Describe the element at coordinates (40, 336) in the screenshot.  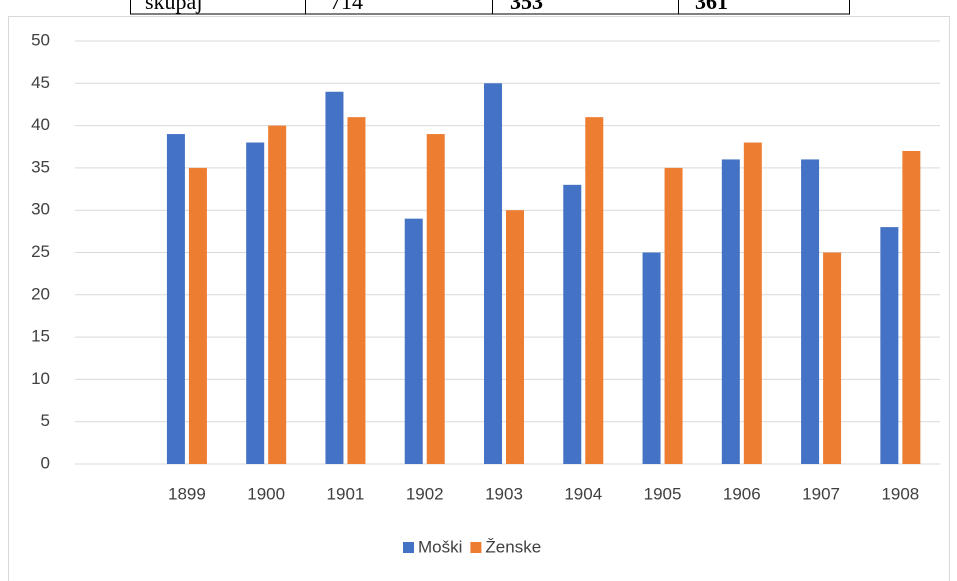
I see `y-tick-label: 15` at that location.